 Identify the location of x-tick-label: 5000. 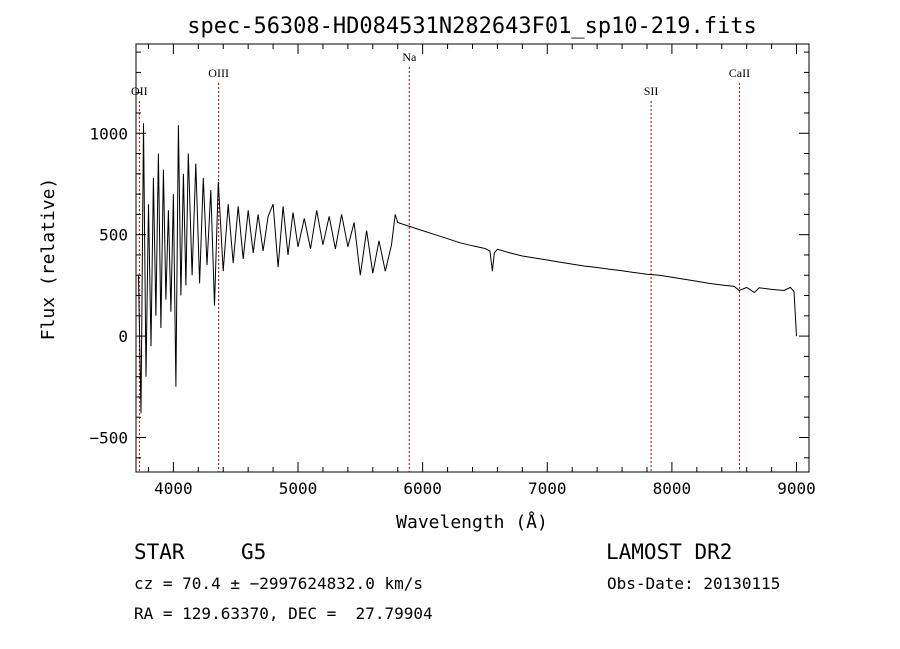
(298, 488).